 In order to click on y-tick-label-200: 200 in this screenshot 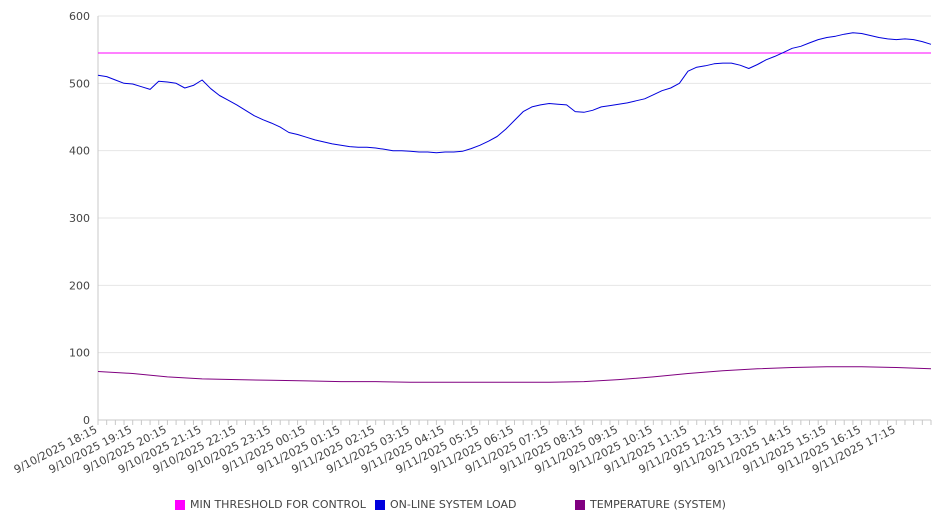, I will do `click(79, 285)`.